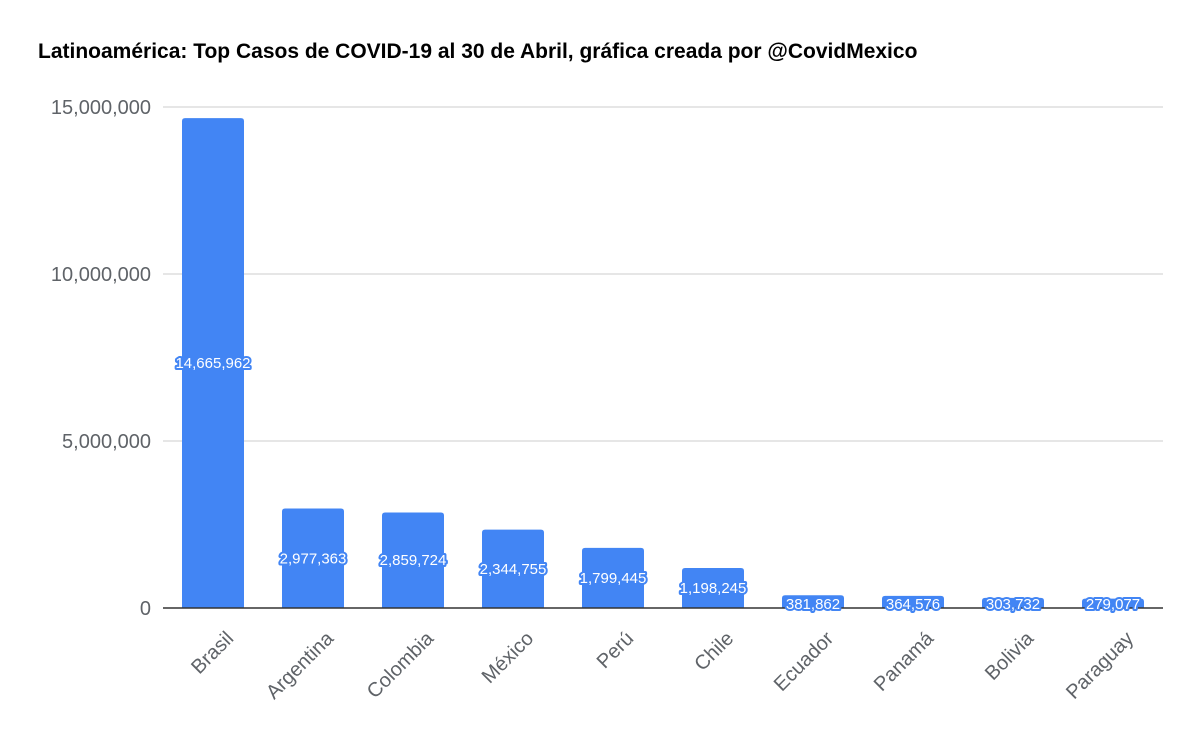  Describe the element at coordinates (508, 658) in the screenshot. I see `x-tick-label: México` at that location.